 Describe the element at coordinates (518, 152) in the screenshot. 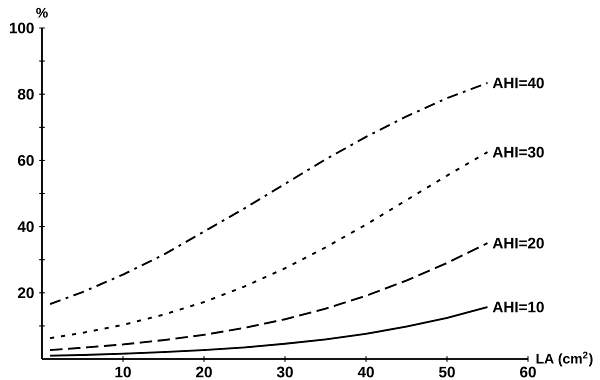

I see `series-label: AHI=30` at that location.